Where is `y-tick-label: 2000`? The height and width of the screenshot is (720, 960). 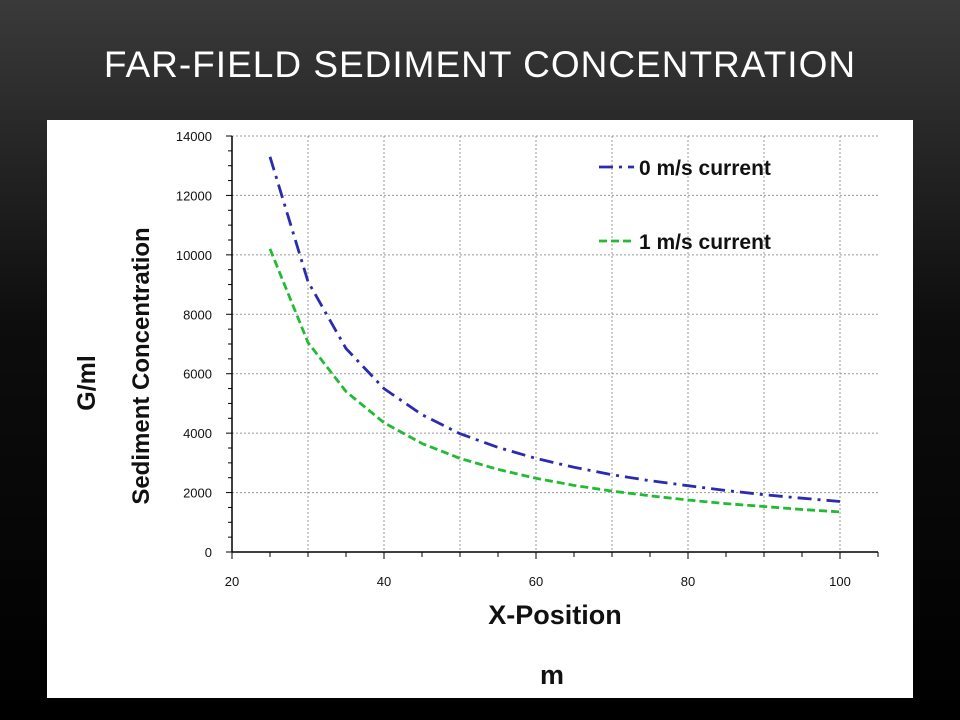 y-tick-label: 2000 is located at coordinates (197, 493).